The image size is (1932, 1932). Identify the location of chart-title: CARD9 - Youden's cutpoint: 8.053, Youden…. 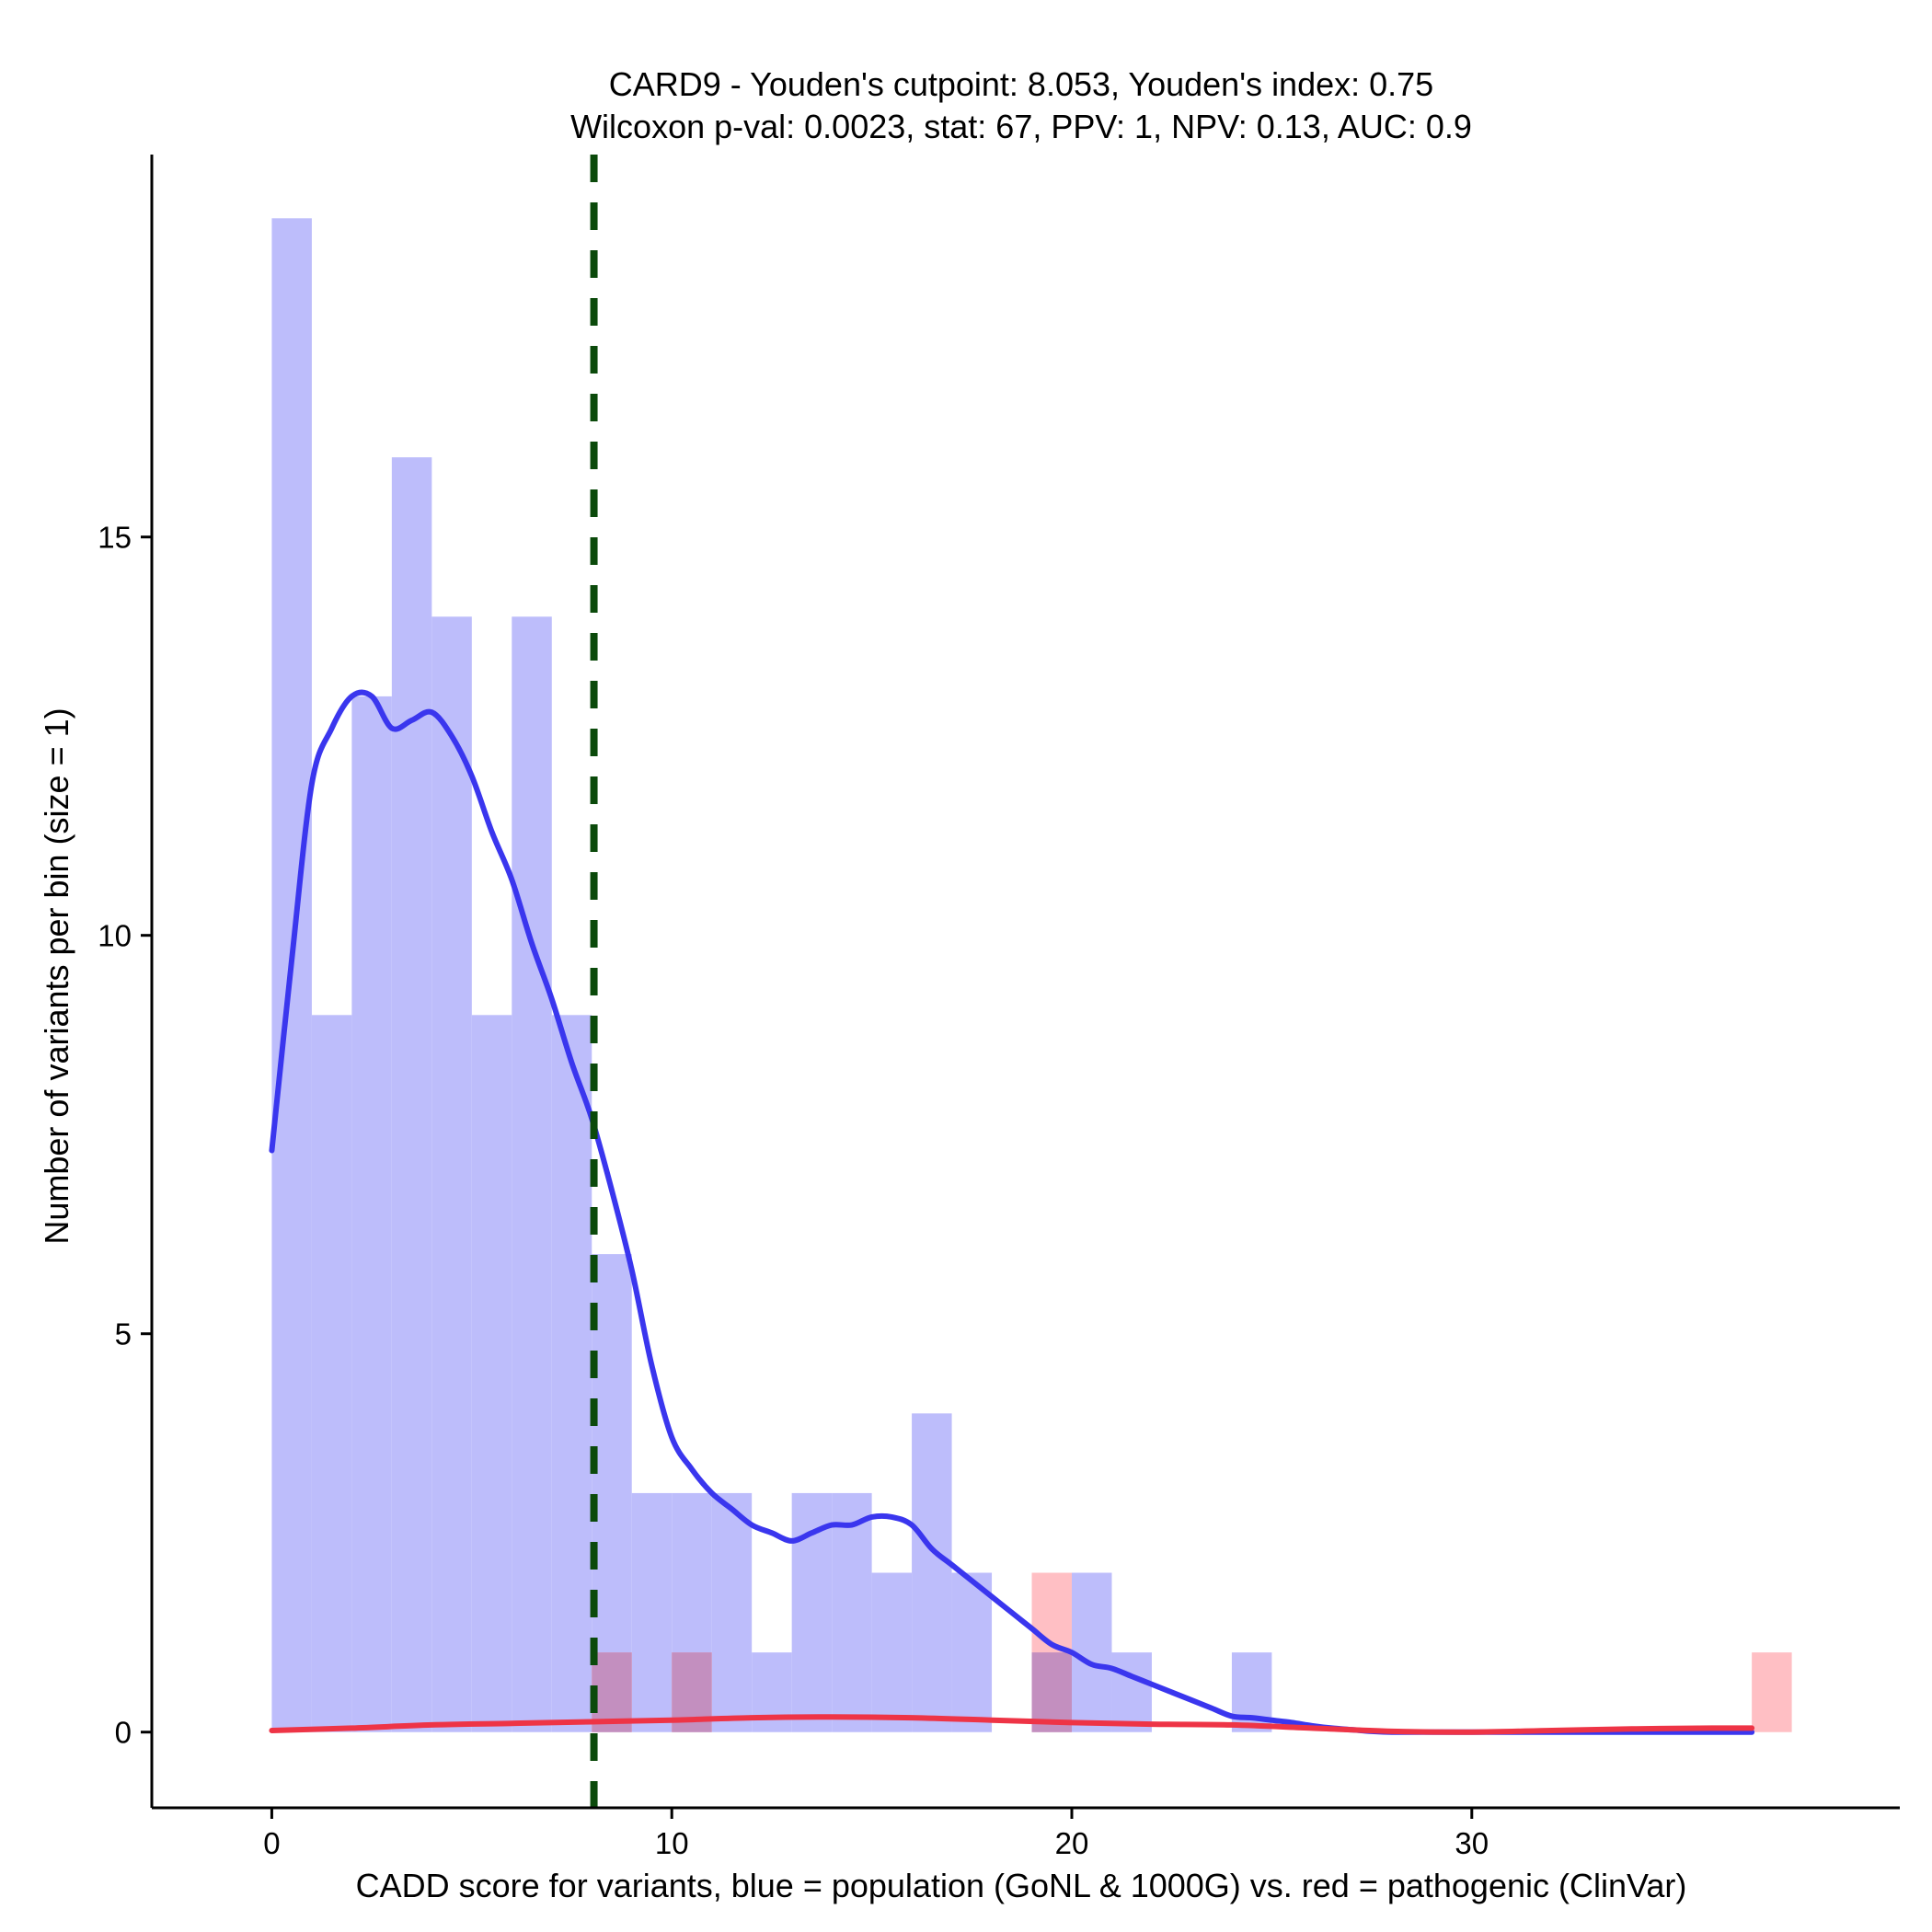
(1021, 84).